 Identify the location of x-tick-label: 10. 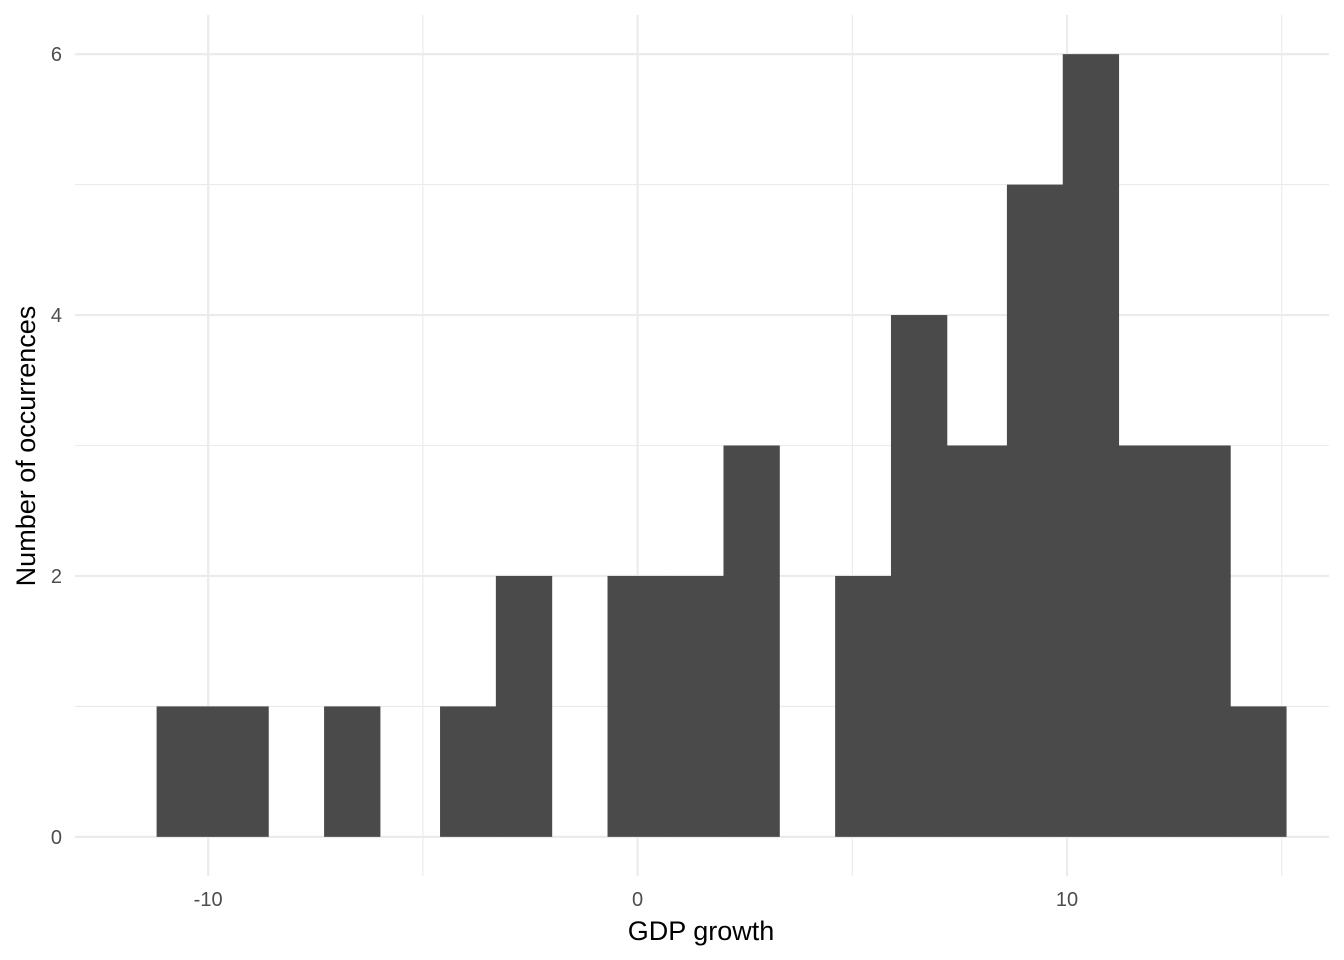
(1067, 900).